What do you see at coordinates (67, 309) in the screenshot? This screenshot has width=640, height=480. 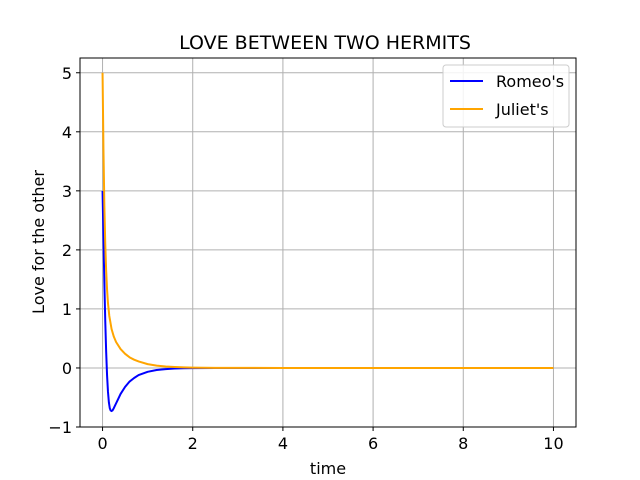 I see `y-tick-label: 1` at bounding box center [67, 309].